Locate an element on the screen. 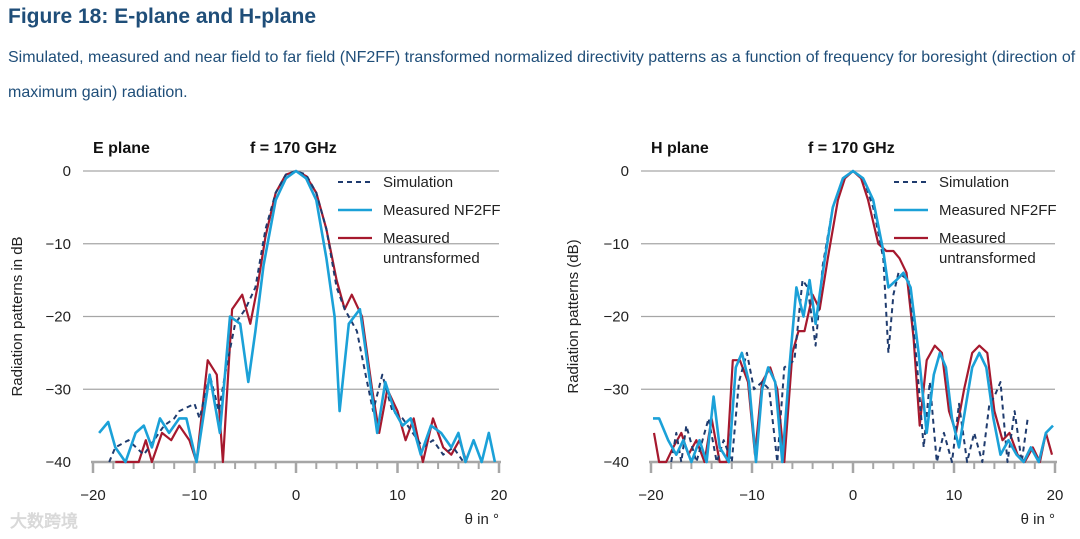  figure-title: Figure 18: E-plane and H-plane is located at coordinates (162, 16).